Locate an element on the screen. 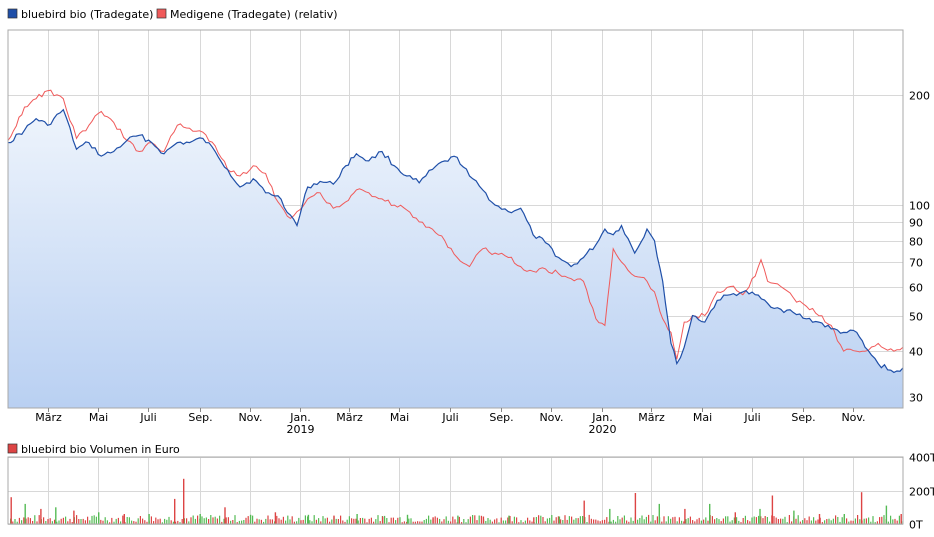 This screenshot has height=537, width=934. x-tick-label: Jan. is located at coordinates (601, 417).